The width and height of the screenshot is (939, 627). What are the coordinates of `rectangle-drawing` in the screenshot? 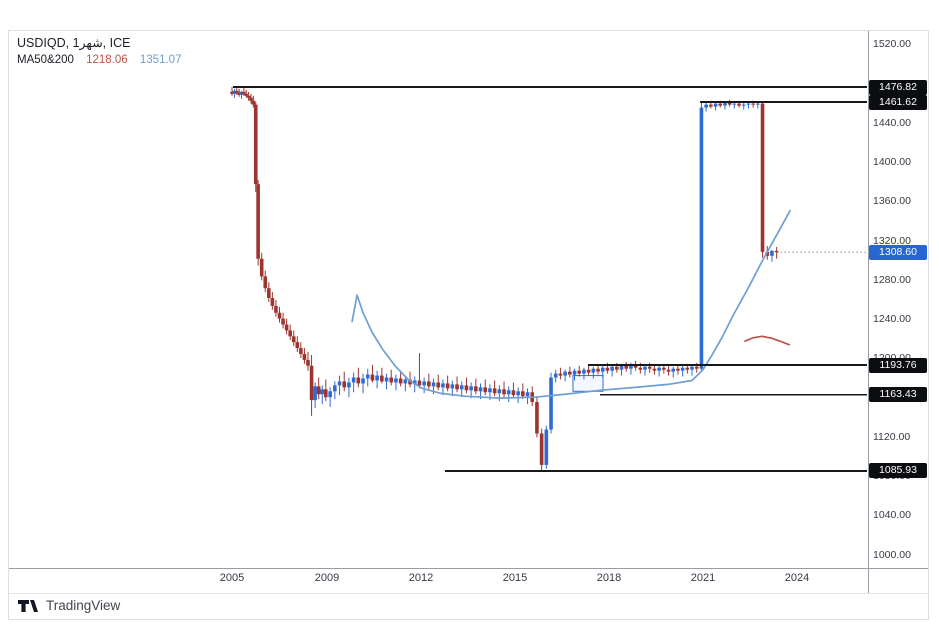 It's located at (588, 383).